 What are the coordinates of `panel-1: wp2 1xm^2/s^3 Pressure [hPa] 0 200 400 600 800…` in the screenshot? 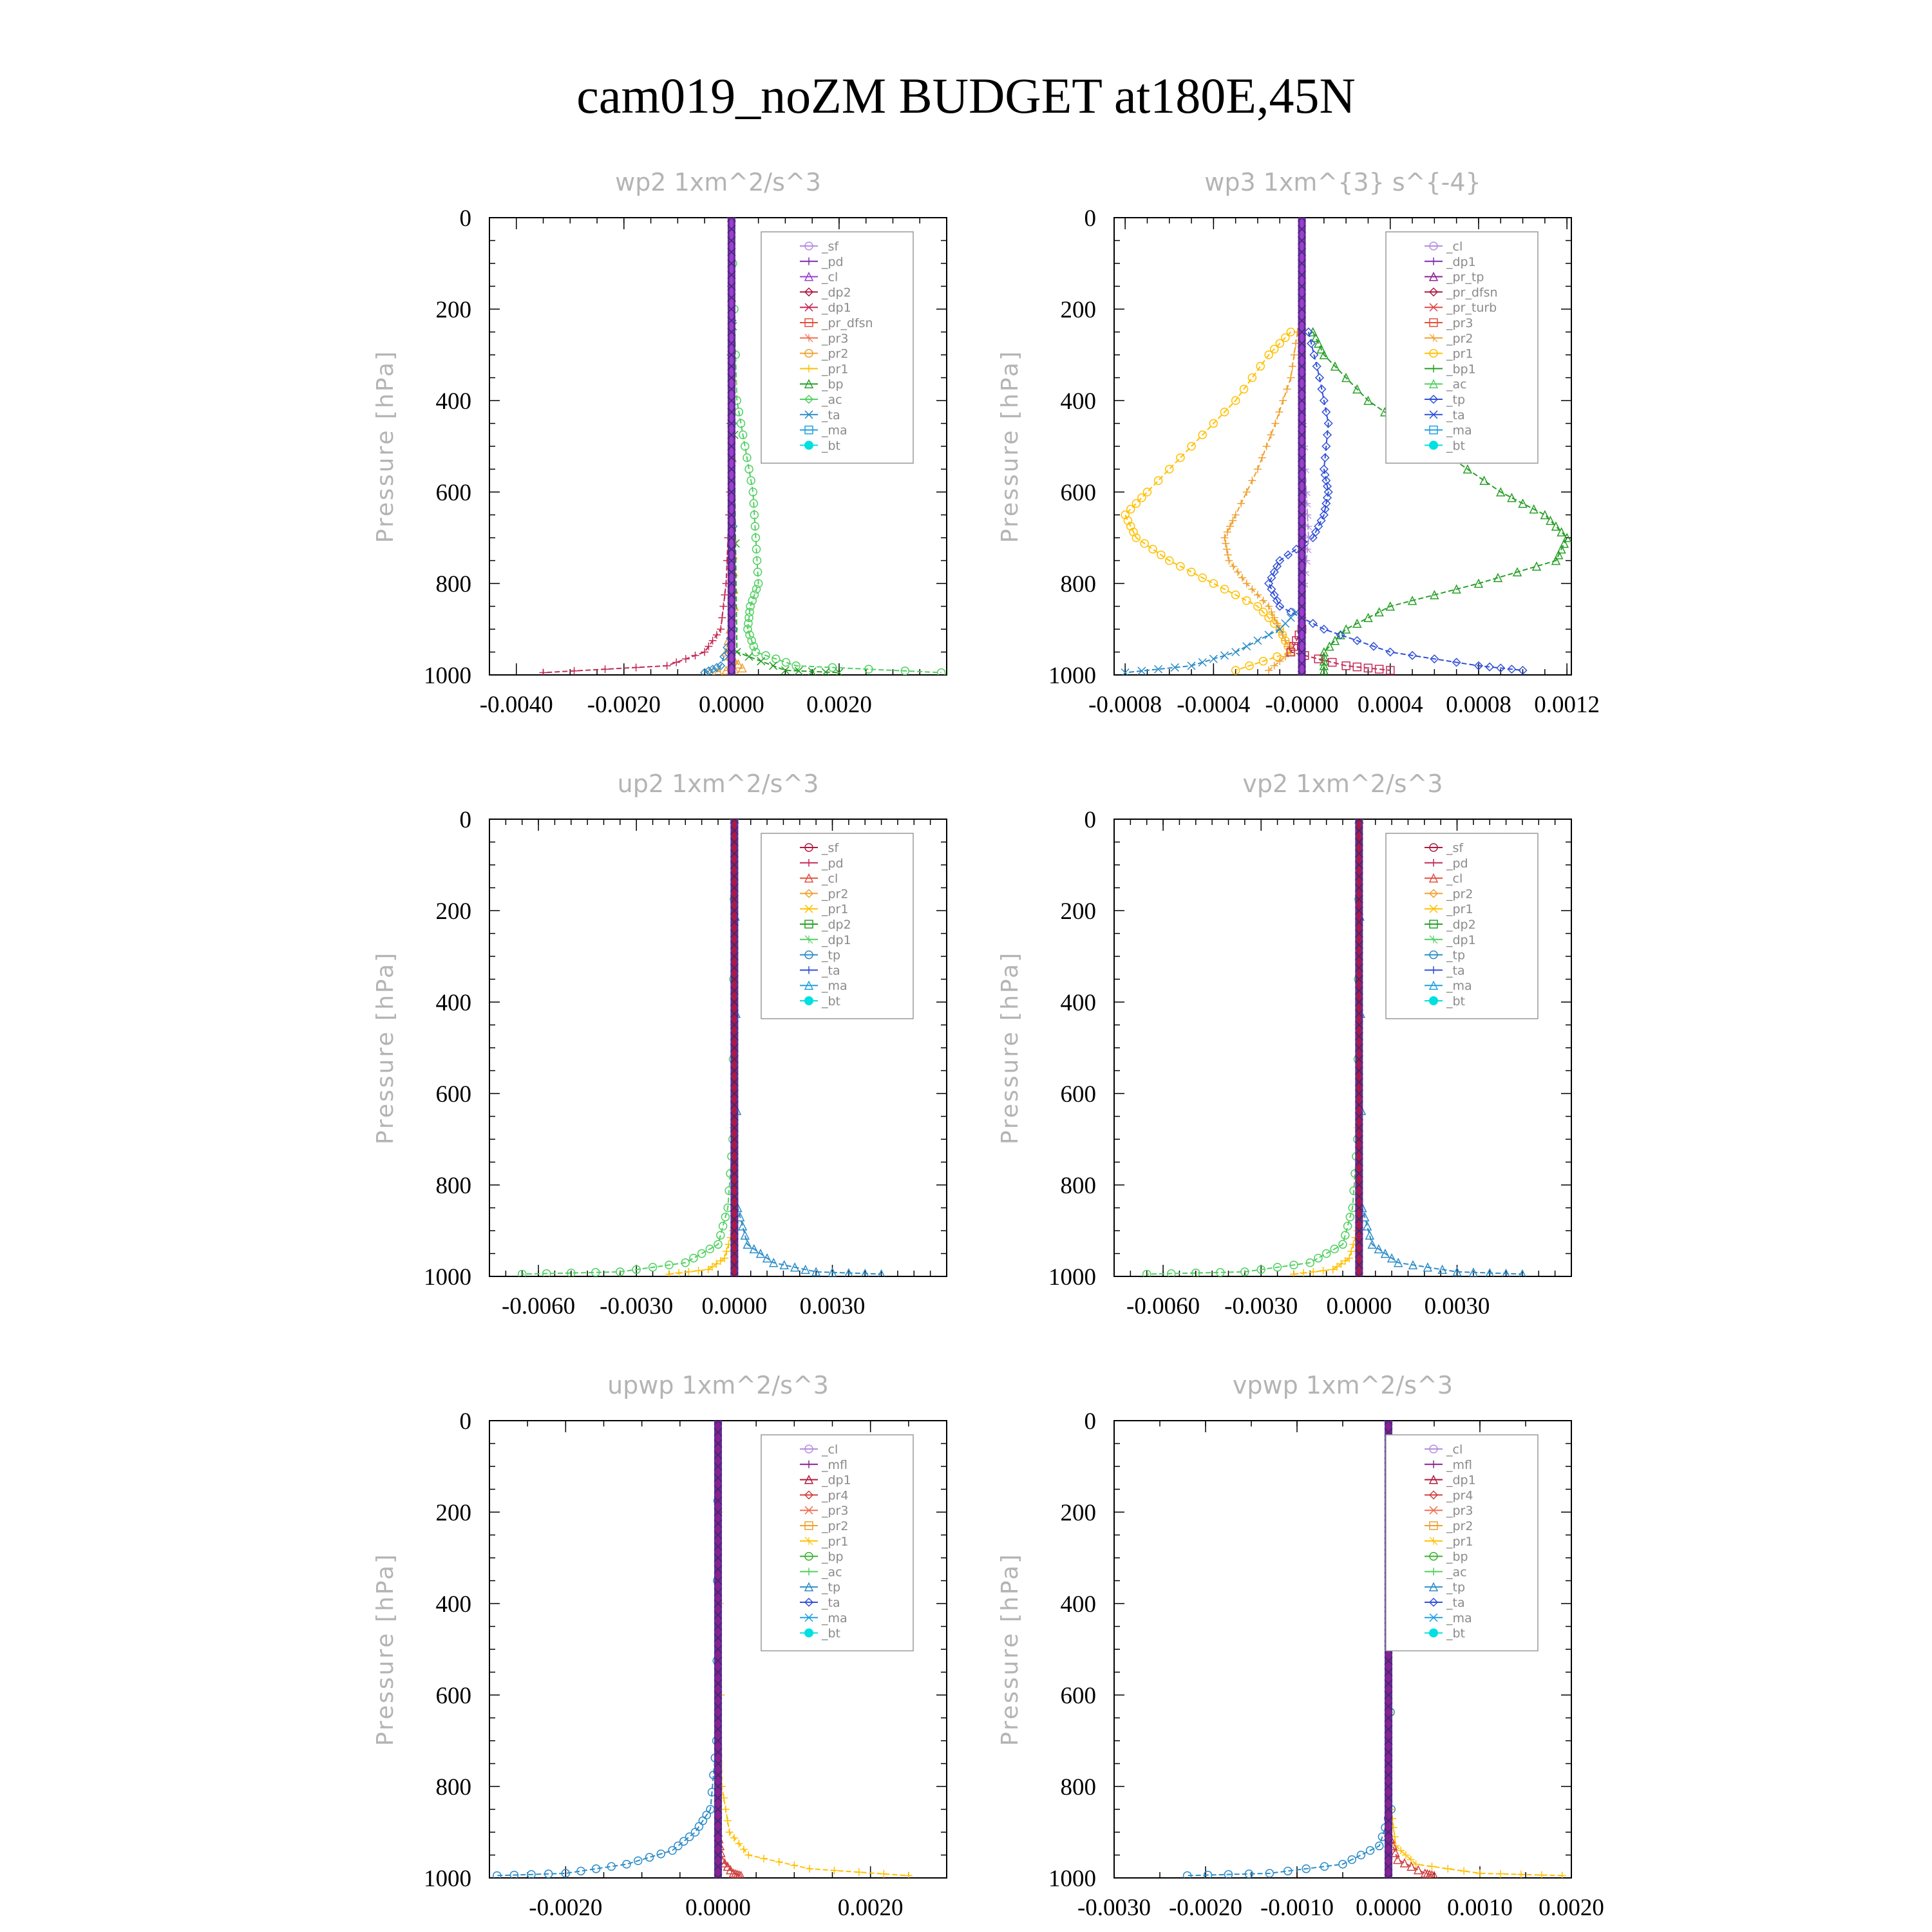 It's located at (659, 443).